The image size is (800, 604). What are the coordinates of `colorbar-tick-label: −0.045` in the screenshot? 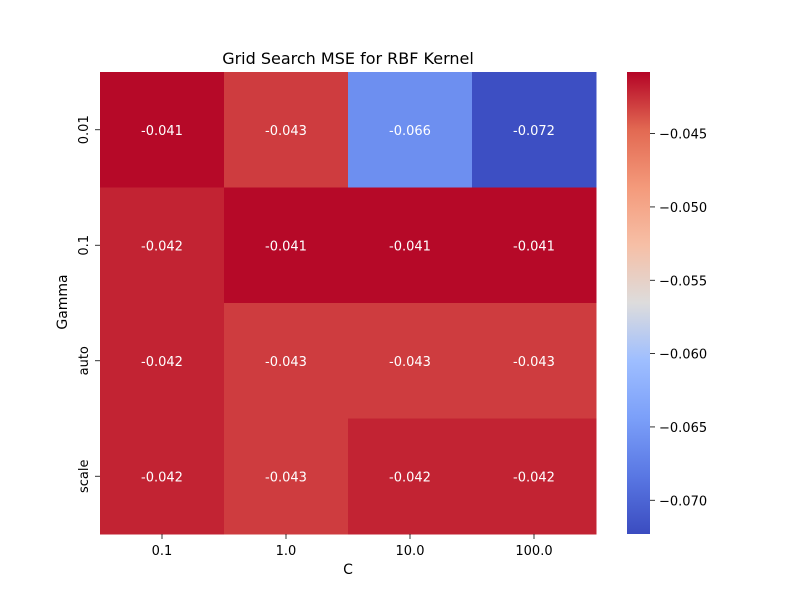 It's located at (683, 135).